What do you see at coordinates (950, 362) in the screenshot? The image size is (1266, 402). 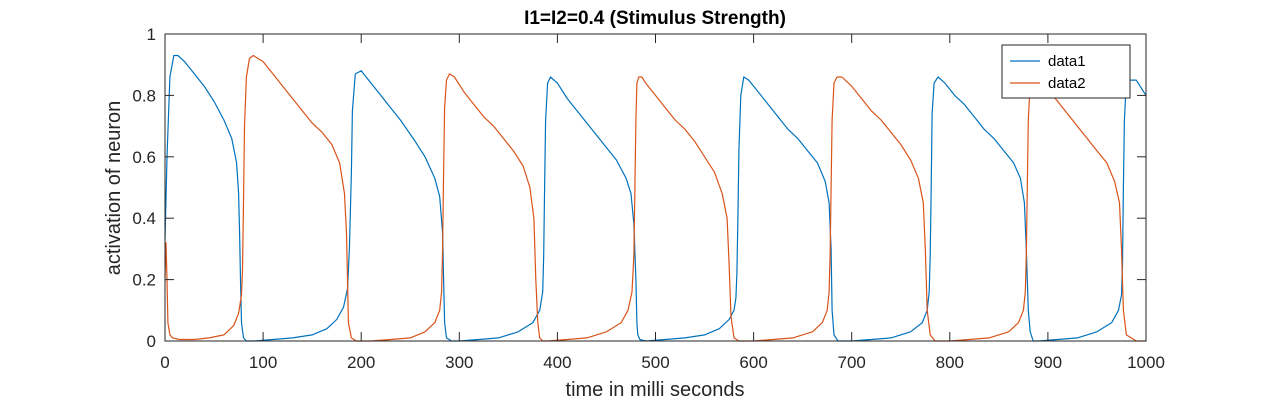 I see `x-tick-label: 800` at bounding box center [950, 362].